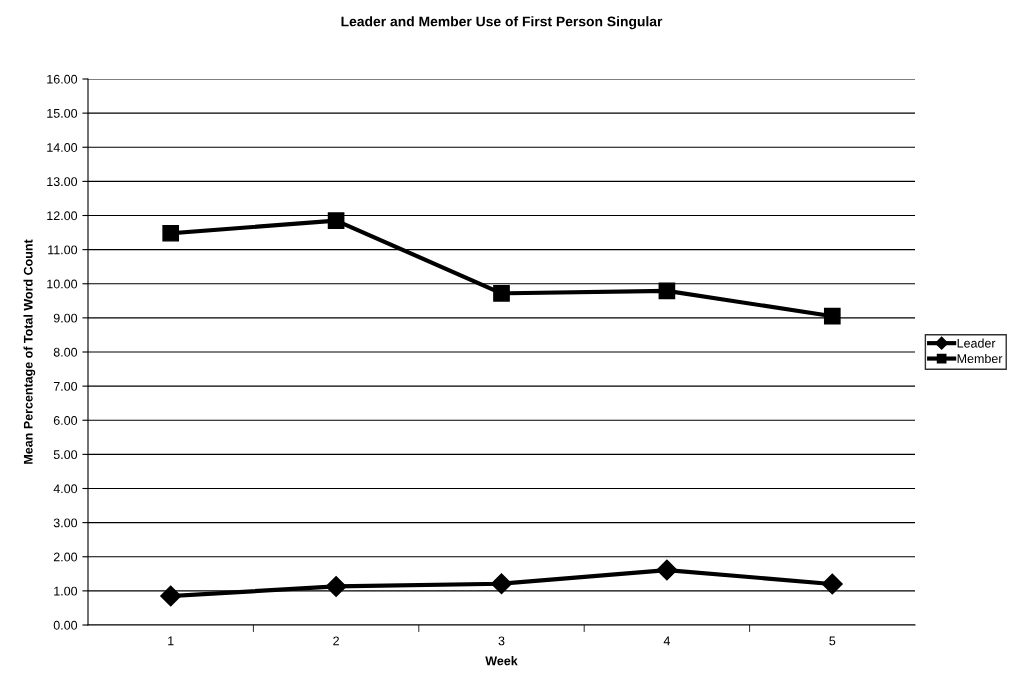 This screenshot has width=1024, height=682. I want to click on y-tick-label: 10.00, so click(62, 284).